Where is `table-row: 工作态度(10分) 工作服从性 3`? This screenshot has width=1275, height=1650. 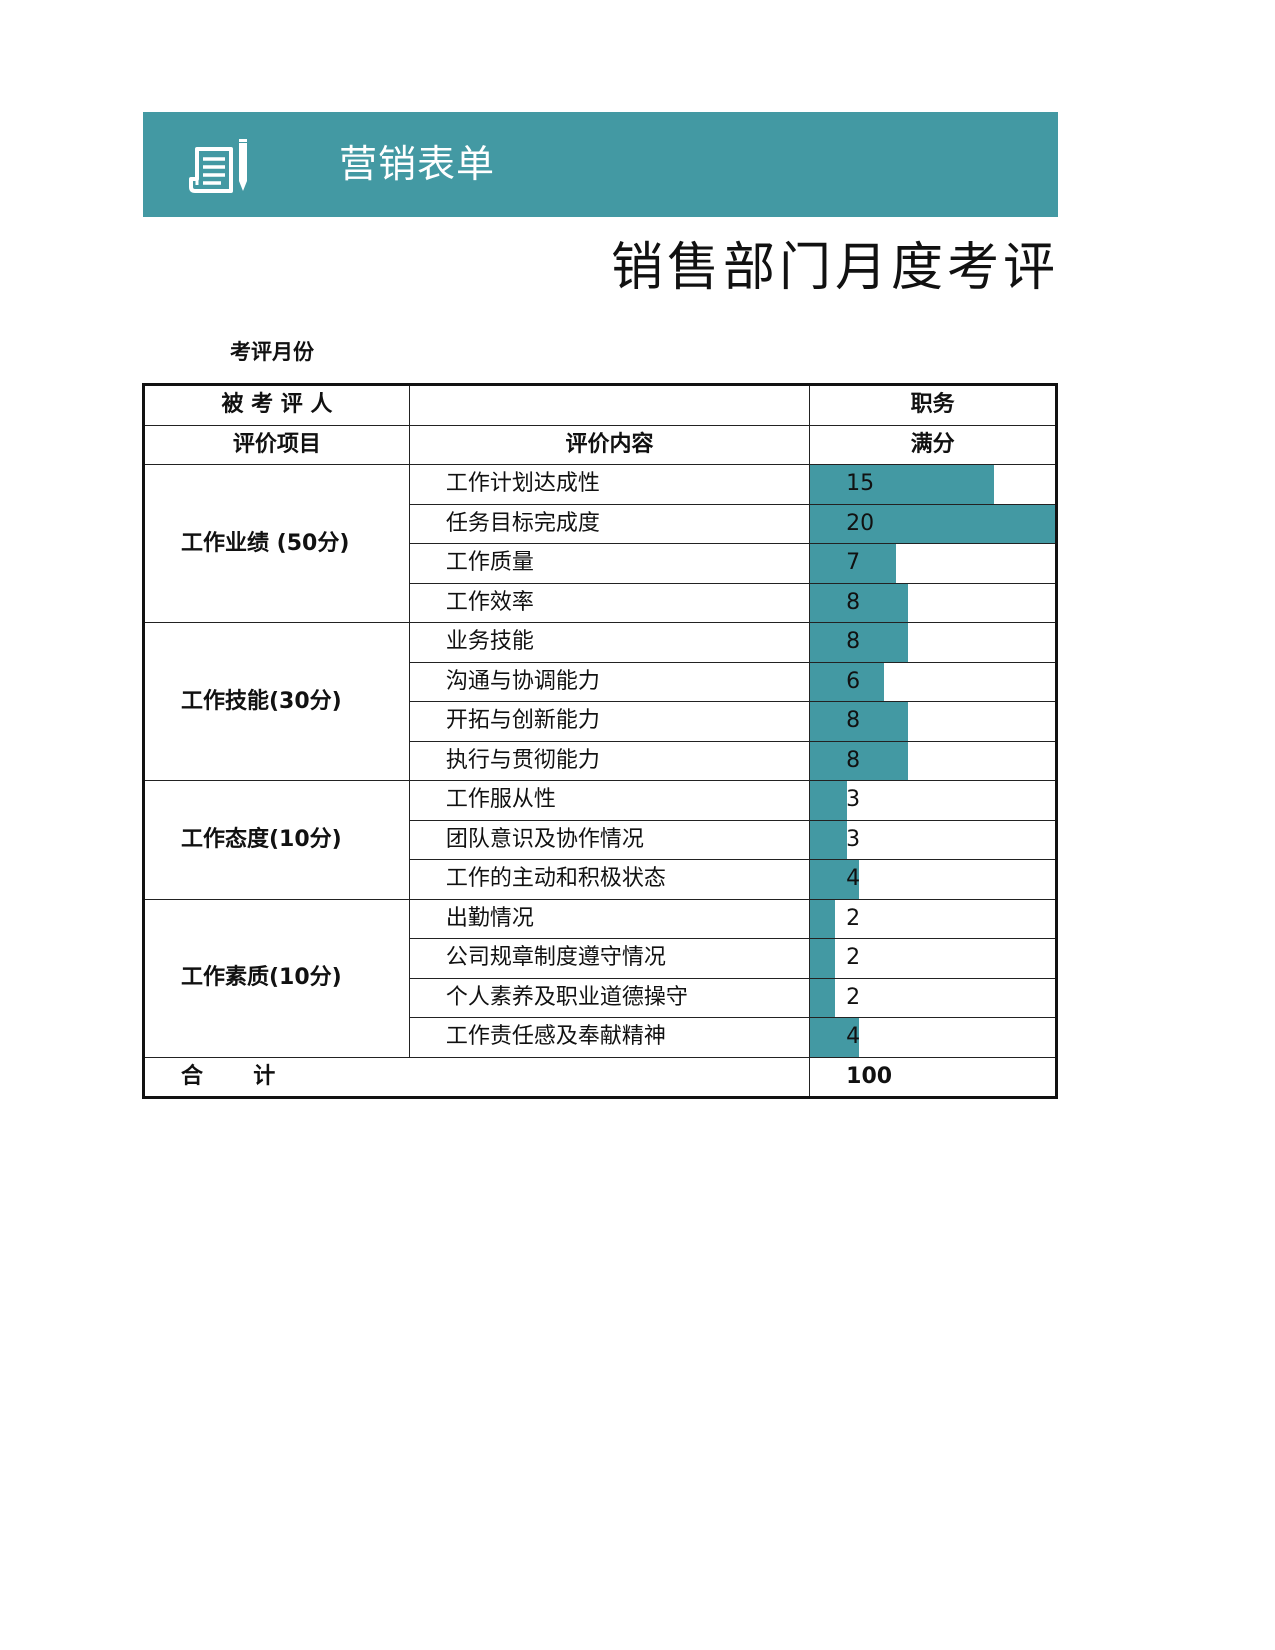
table-row: 工作态度(10分) 工作服从性 3 is located at coordinates (600, 840).